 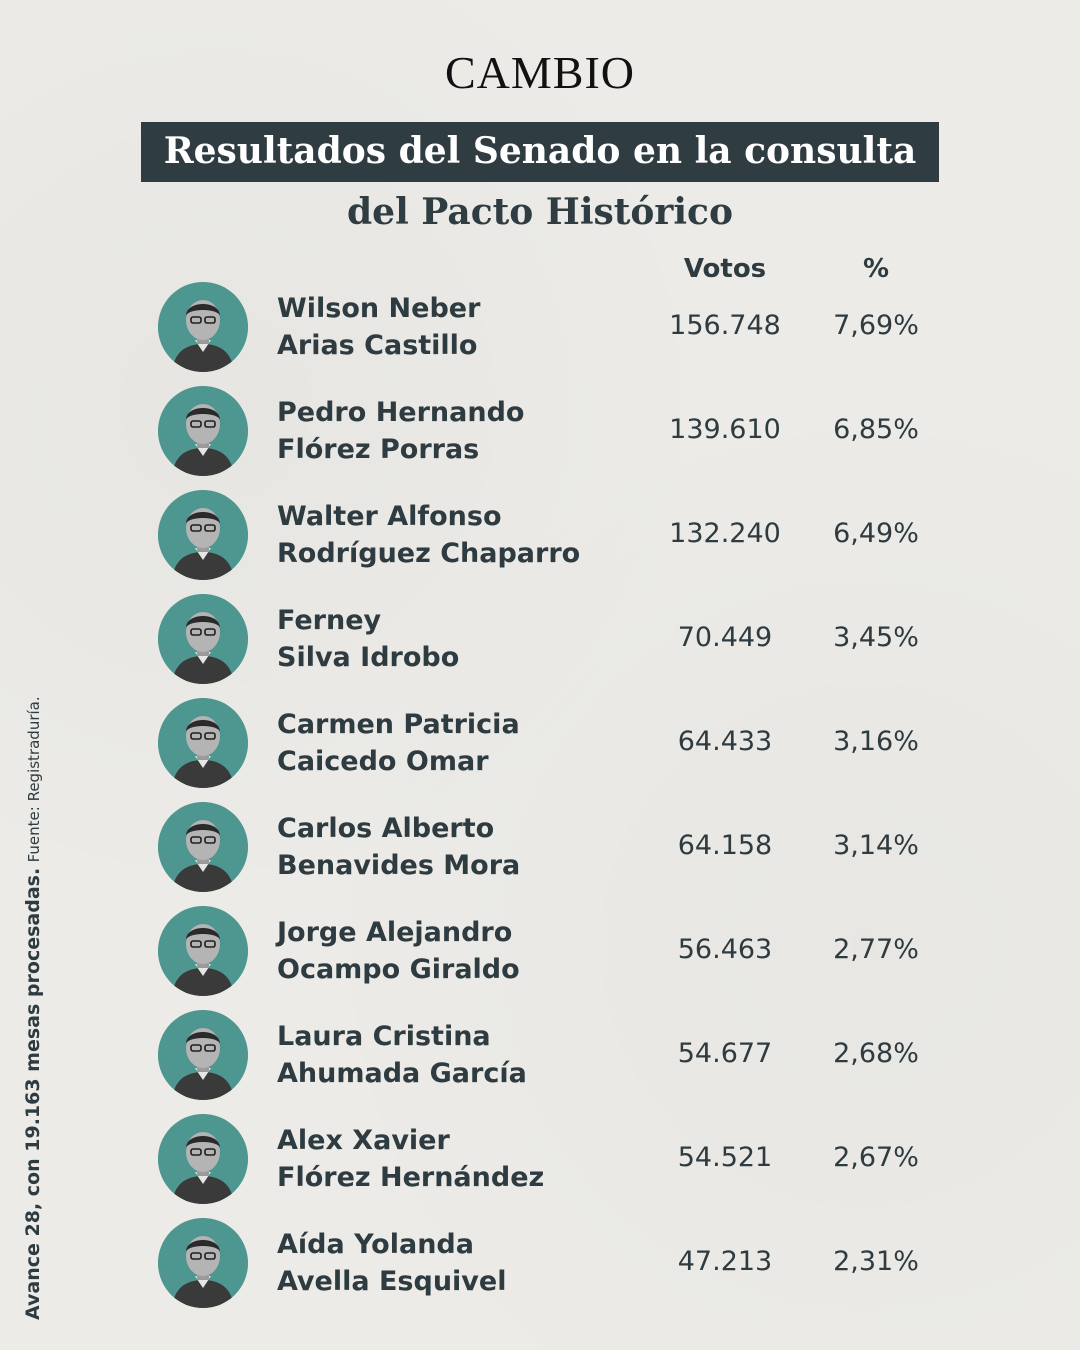 What do you see at coordinates (725, 637) in the screenshot?
I see `candidate-votes: 70.449` at bounding box center [725, 637].